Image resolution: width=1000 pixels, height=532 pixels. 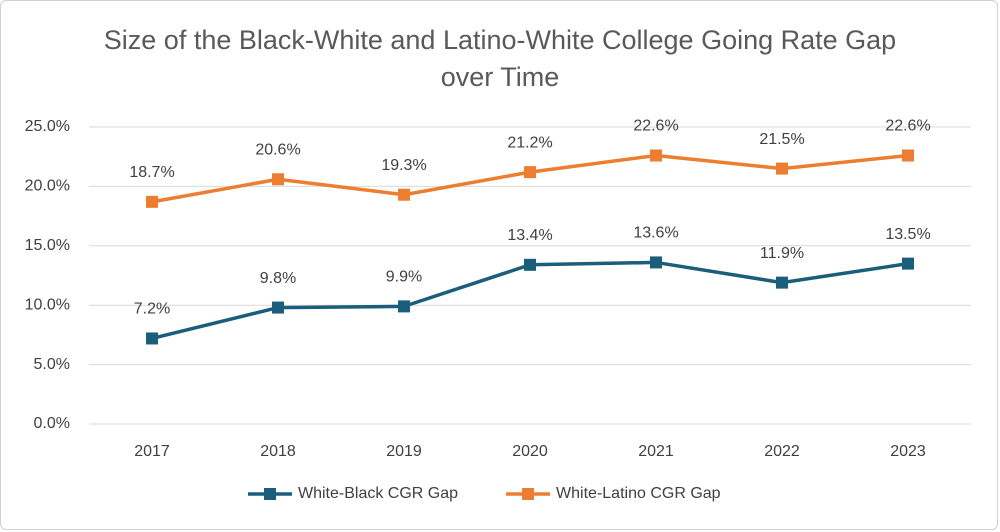 What do you see at coordinates (530, 451) in the screenshot?
I see `x-tick-label: 2020` at bounding box center [530, 451].